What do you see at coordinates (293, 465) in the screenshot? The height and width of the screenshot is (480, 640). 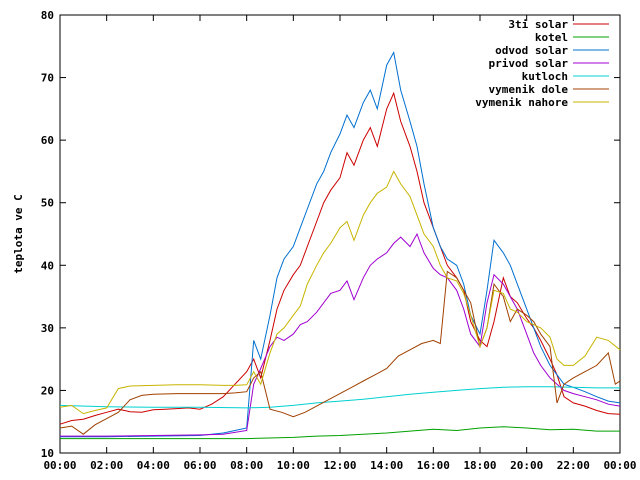 I see `x-tick-label: 10:00` at bounding box center [293, 465].